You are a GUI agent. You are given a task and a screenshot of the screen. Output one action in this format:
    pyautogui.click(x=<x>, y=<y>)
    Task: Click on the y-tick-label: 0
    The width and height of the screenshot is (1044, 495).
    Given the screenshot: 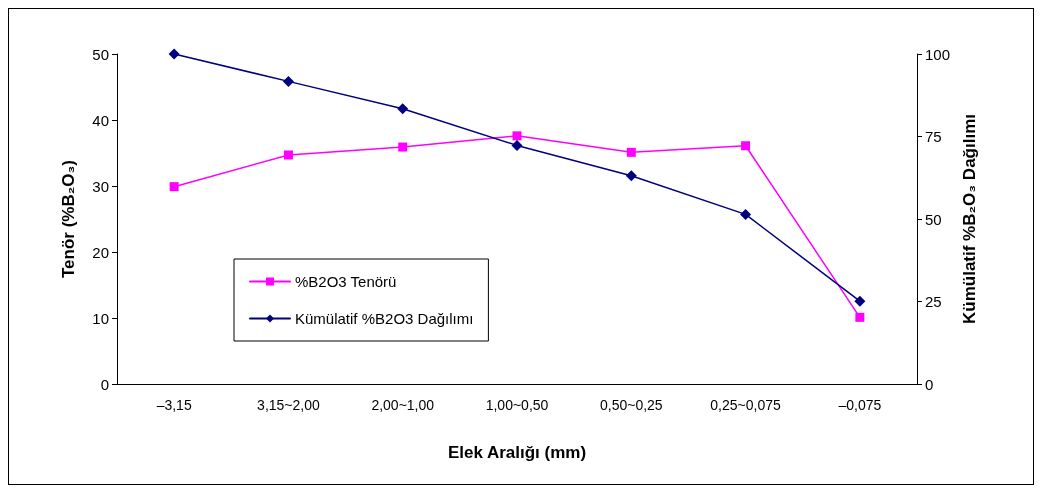 What is the action you would take?
    pyautogui.click(x=104, y=384)
    